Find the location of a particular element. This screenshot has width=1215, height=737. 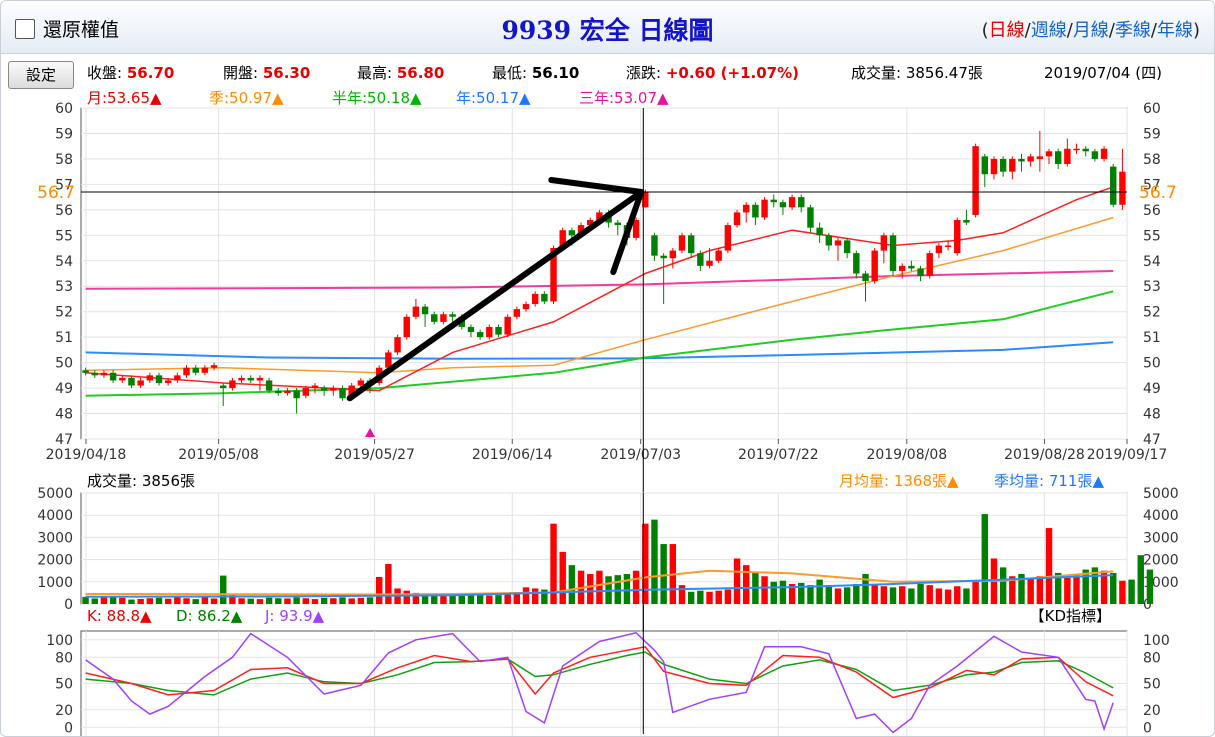

high-value: 56.80 is located at coordinates (420, 73).